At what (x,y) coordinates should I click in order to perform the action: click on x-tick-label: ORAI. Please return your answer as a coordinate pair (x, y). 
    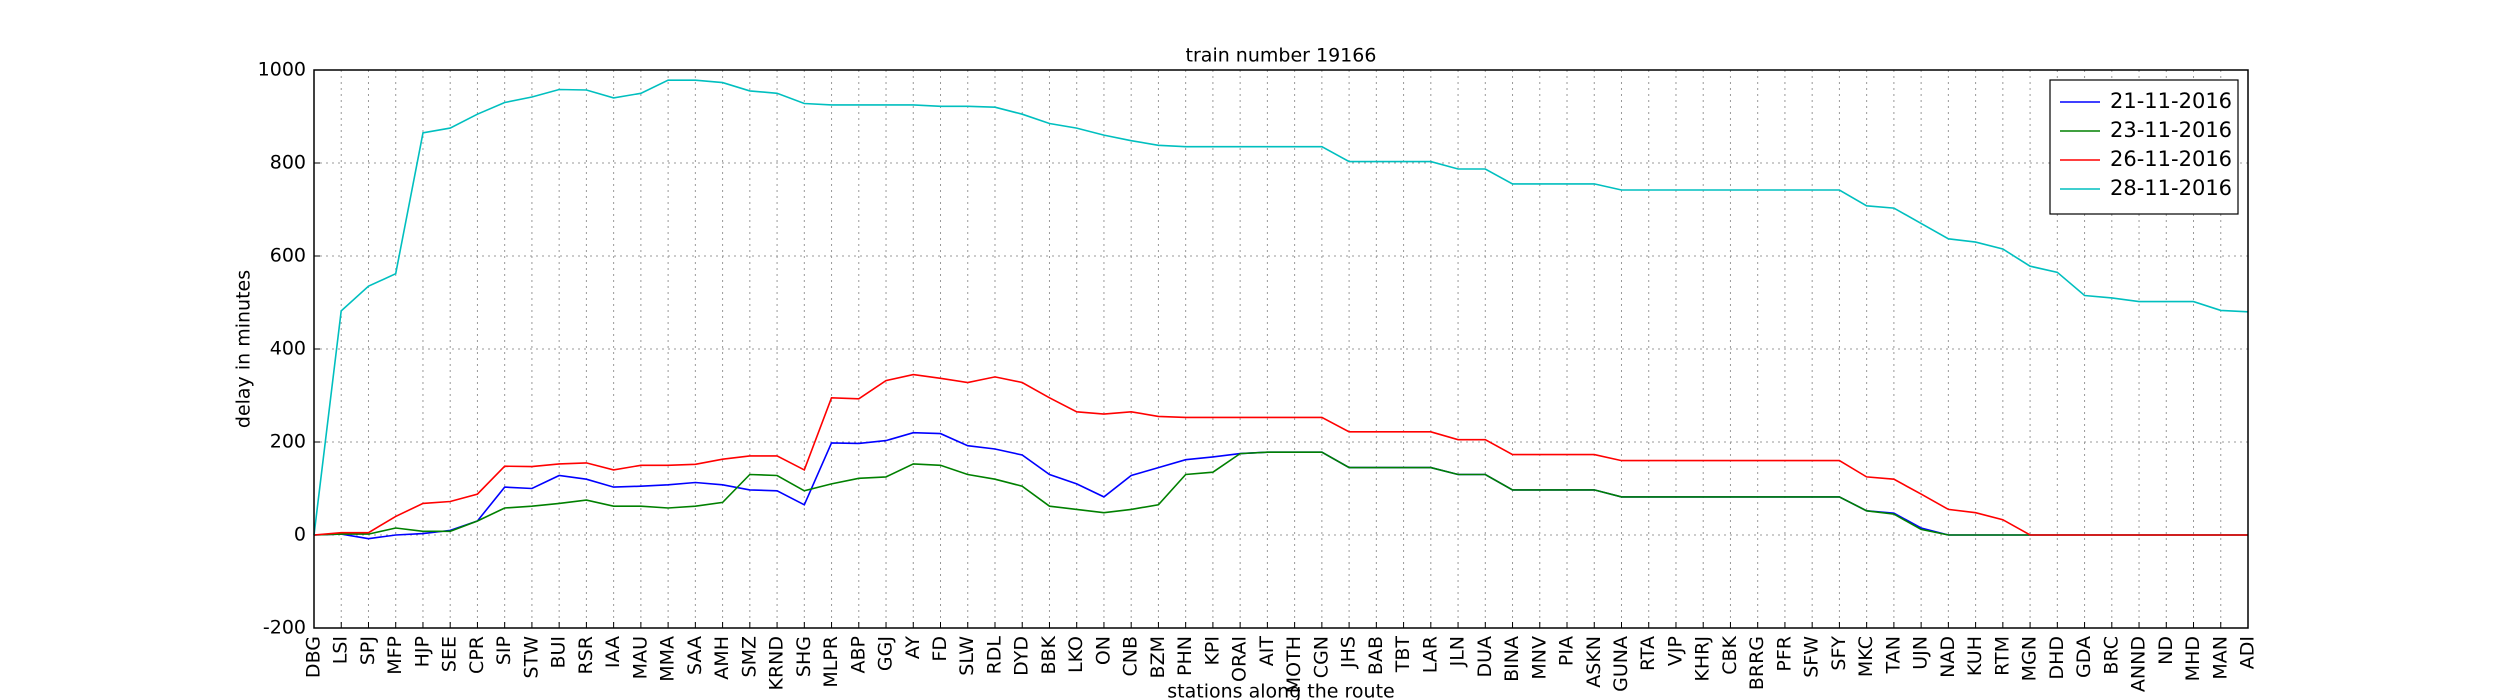
    Looking at the image, I should click on (1240, 659).